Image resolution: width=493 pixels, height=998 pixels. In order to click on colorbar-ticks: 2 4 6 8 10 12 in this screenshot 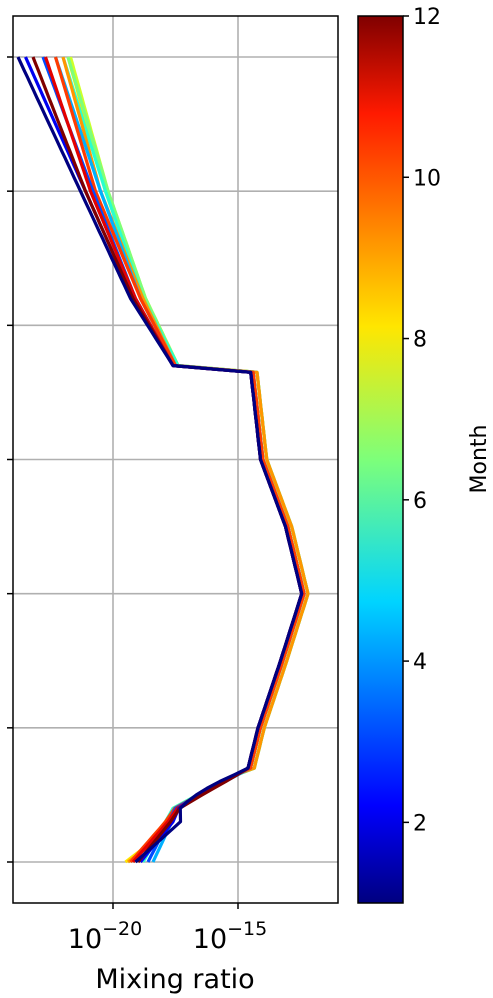, I will do `click(422, 420)`.